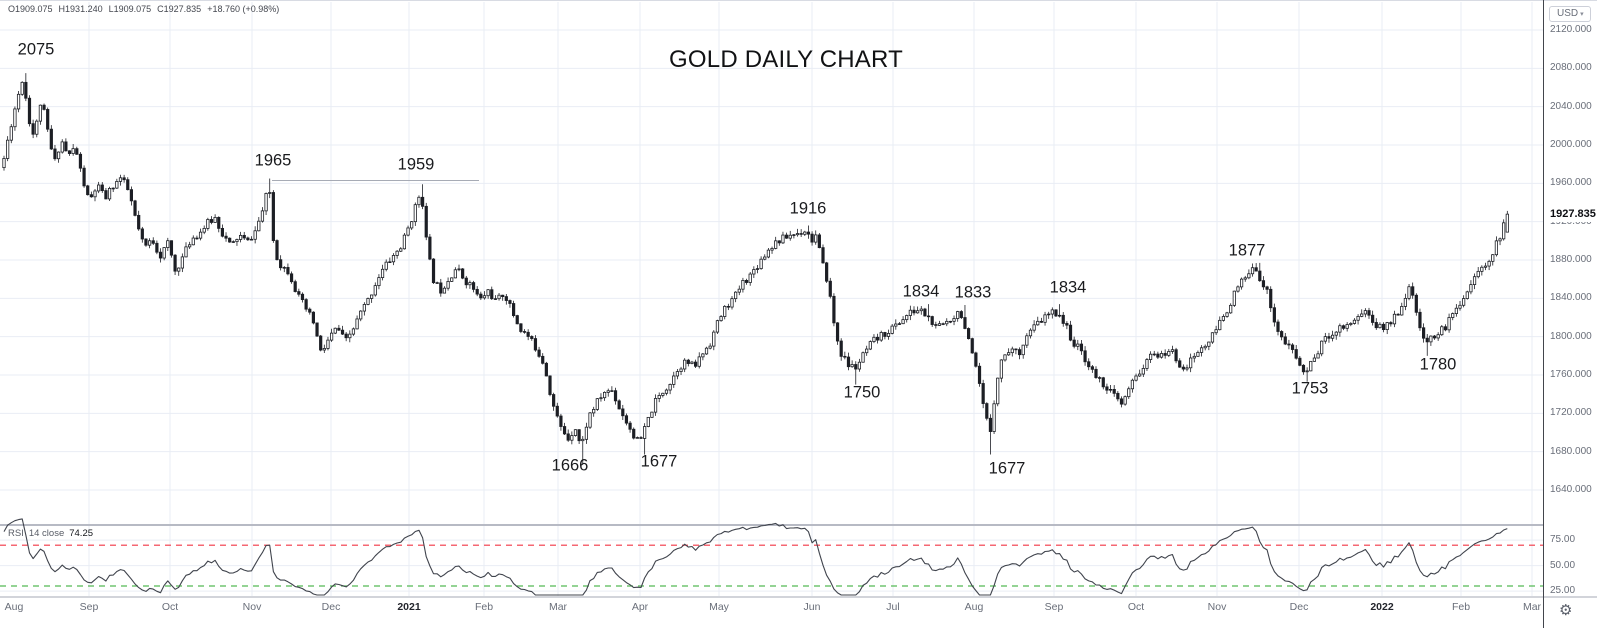  What do you see at coordinates (786, 59) in the screenshot?
I see `chart-title-annotation: GOLD DAILY CHART` at bounding box center [786, 59].